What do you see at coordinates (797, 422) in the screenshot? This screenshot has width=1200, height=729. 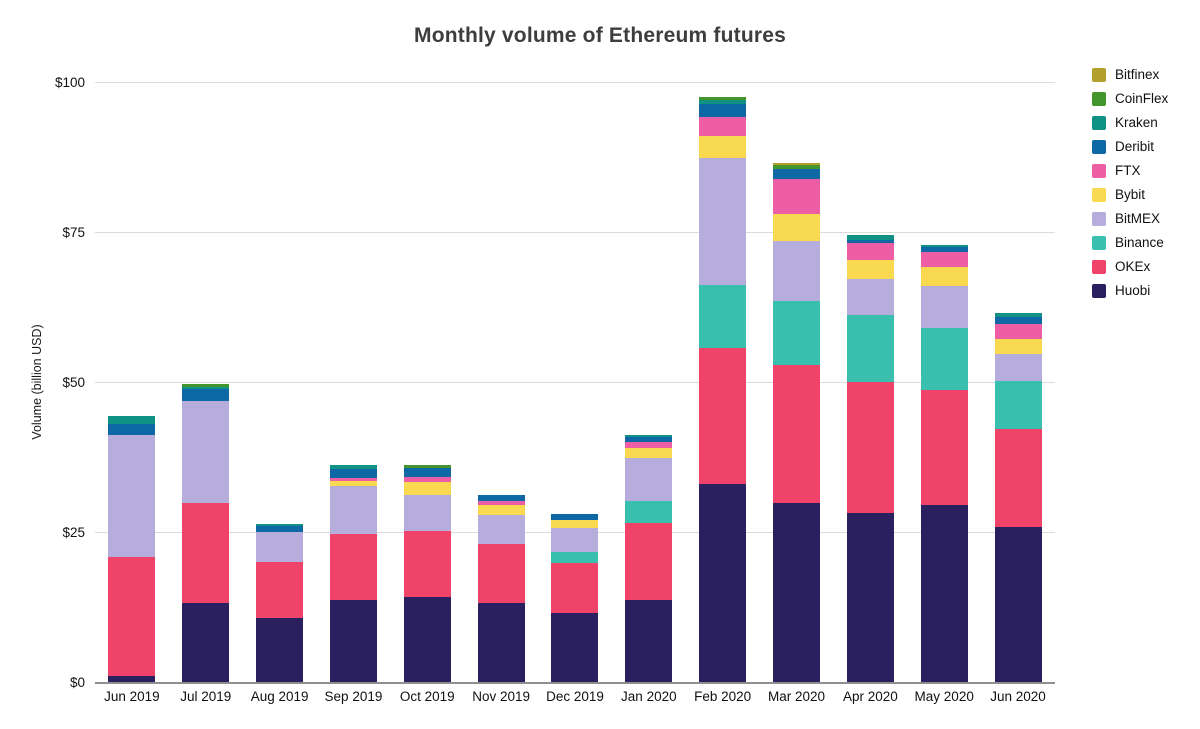 I see `stacked-bar-mar-2020` at bounding box center [797, 422].